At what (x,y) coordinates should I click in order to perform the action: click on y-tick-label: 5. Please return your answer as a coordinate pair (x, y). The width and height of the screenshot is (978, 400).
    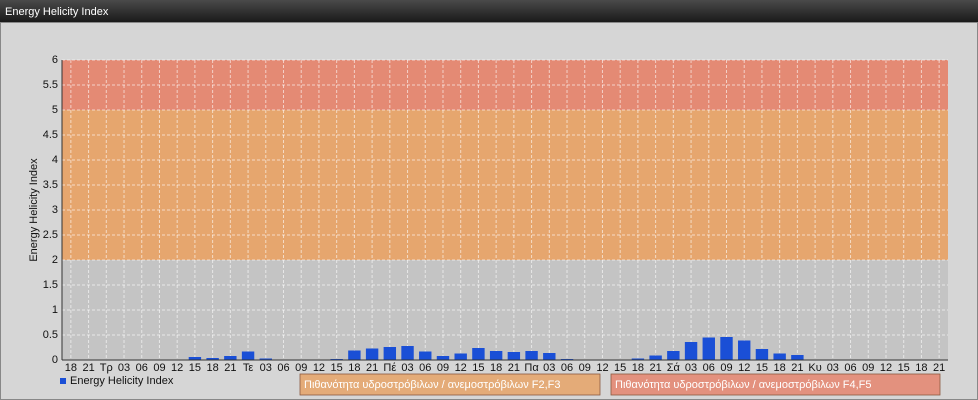
    Looking at the image, I should click on (55, 110).